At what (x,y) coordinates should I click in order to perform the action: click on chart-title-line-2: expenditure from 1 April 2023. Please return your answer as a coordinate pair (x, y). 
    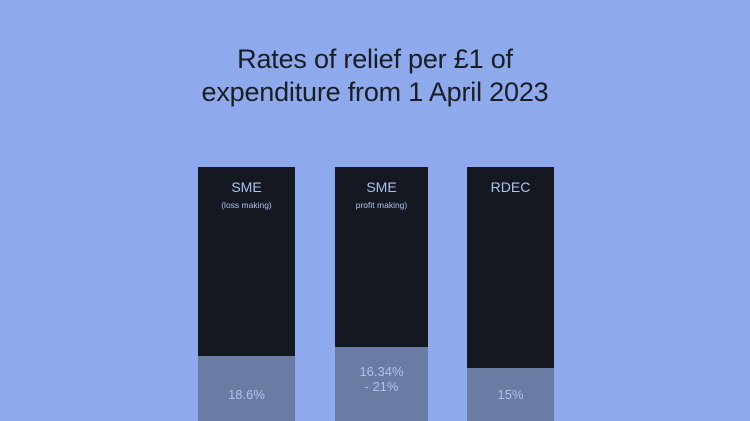
    Looking at the image, I should click on (375, 92).